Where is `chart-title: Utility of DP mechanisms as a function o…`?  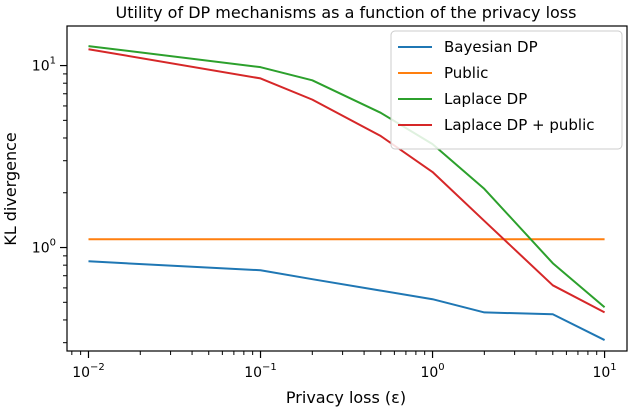
chart-title: Utility of DP mechanisms as a function o… is located at coordinates (346, 12).